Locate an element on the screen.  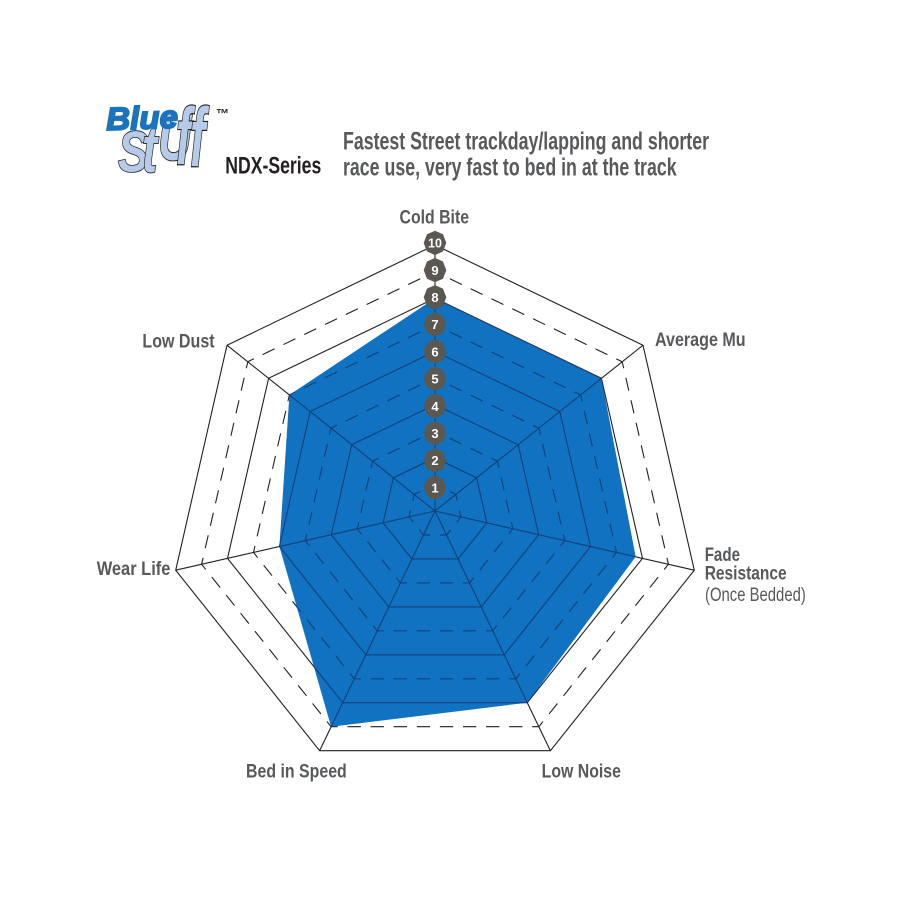
svg-text: Cold Bite is located at coordinates (435, 218).